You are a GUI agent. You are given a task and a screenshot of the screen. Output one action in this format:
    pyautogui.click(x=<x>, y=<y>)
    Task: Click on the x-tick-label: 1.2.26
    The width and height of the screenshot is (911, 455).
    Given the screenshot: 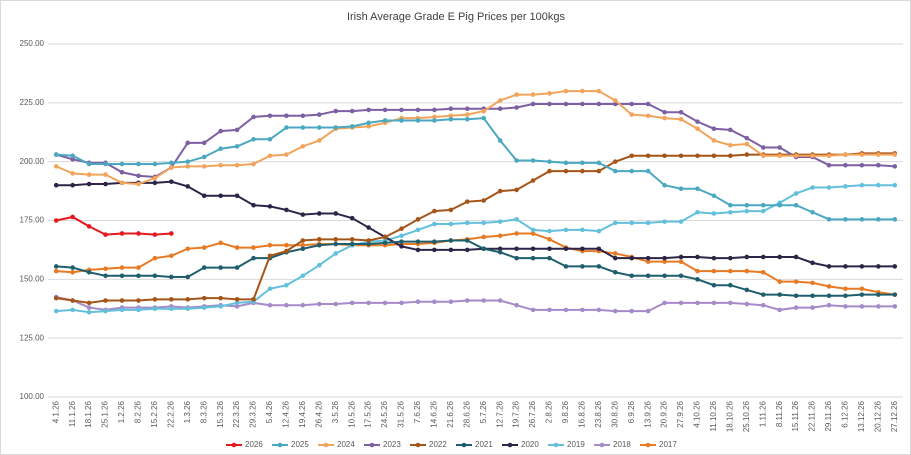 What is the action you would take?
    pyautogui.click(x=121, y=411)
    